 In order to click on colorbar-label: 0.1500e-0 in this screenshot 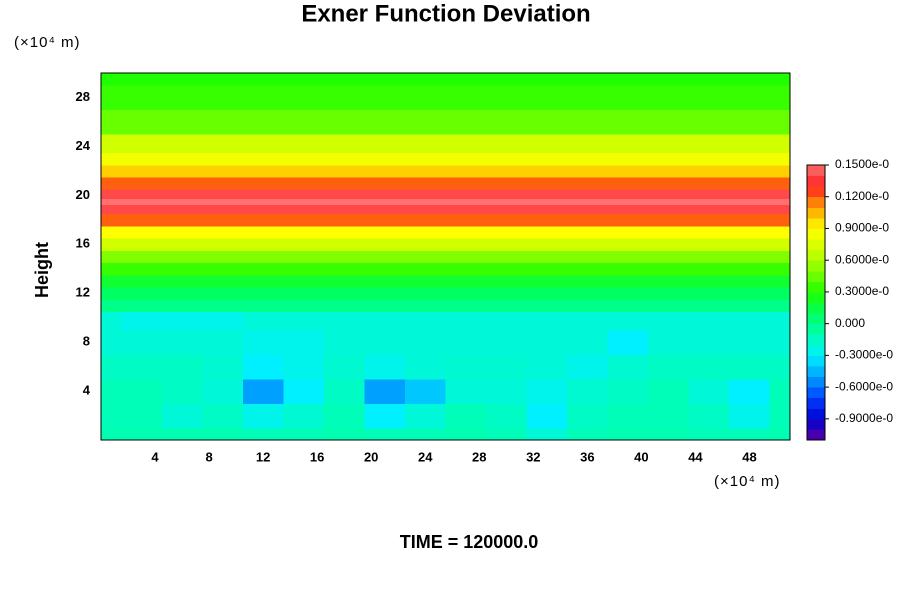, I will do `click(862, 164)`.